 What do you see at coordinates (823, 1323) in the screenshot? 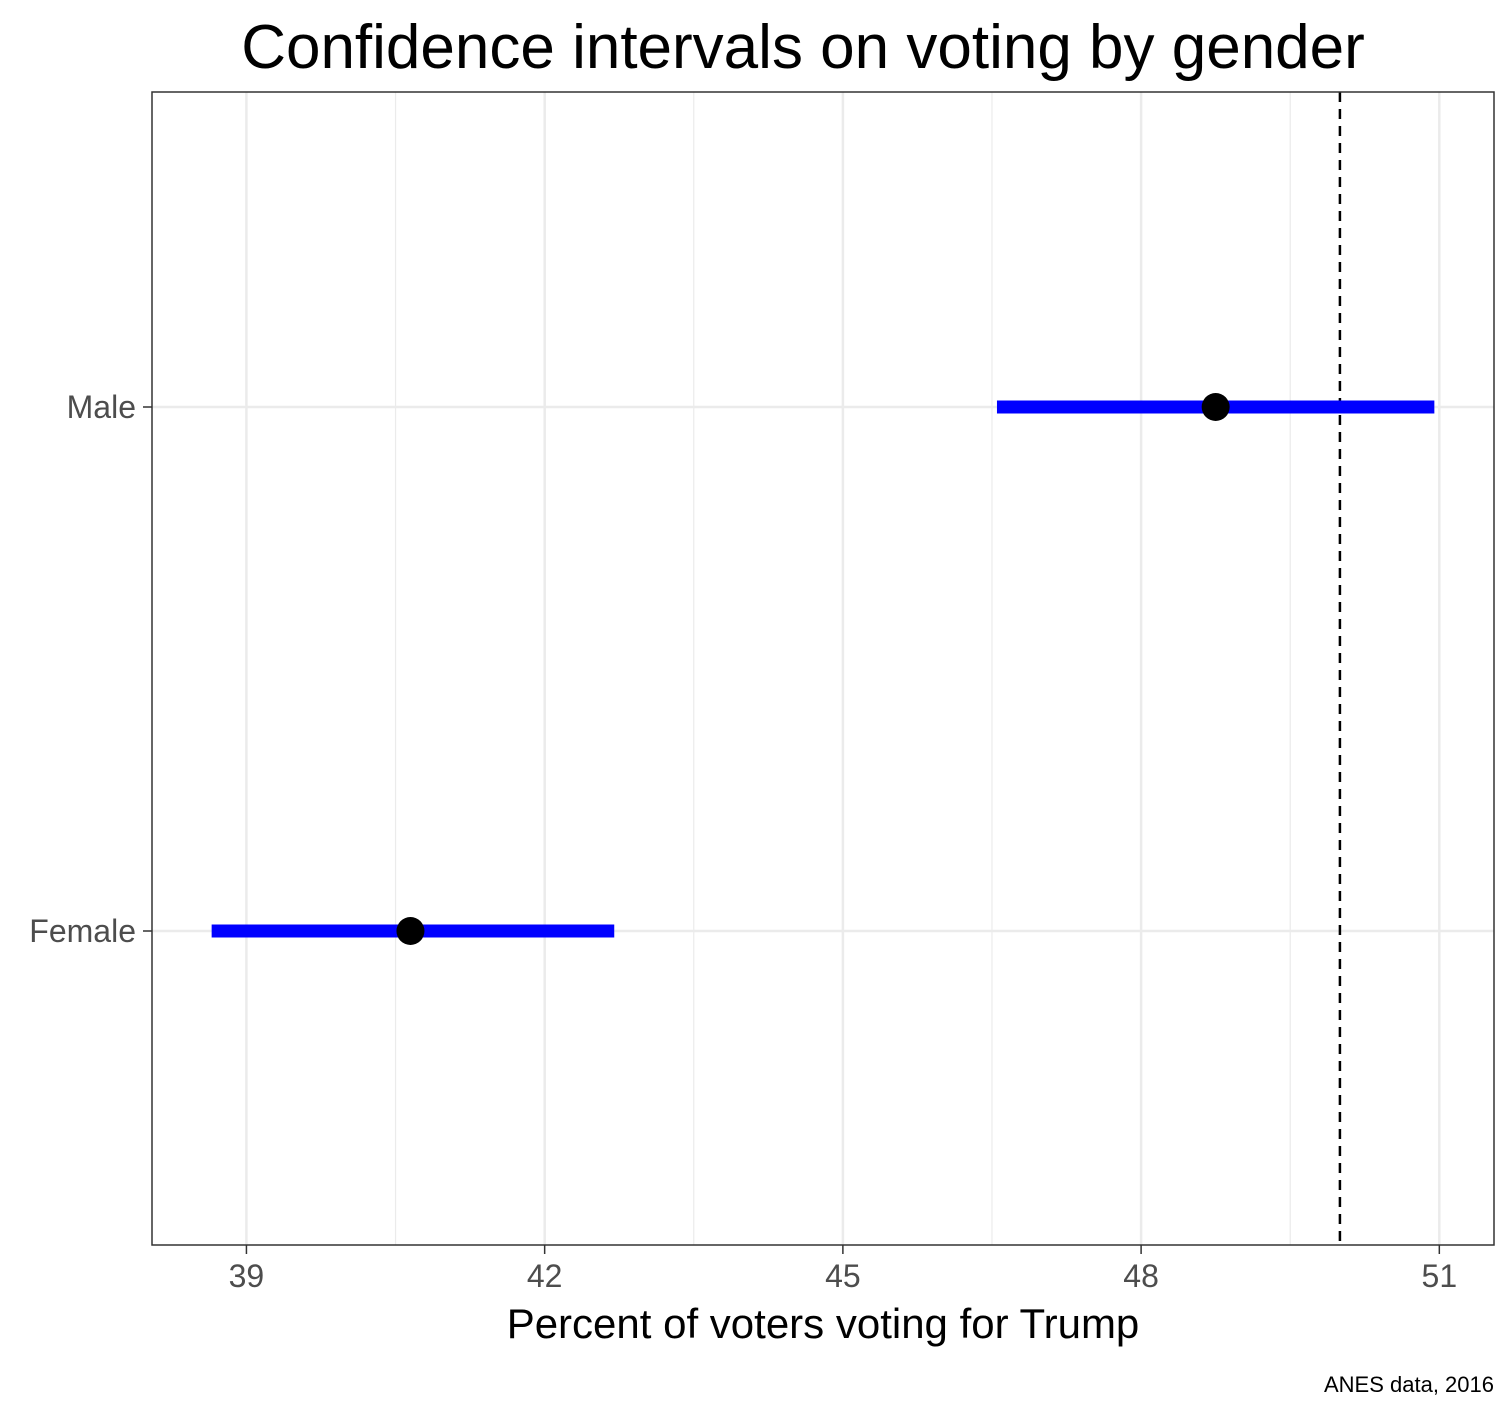
I see `x-axis-title: Percent of voters voting for Trump` at bounding box center [823, 1323].